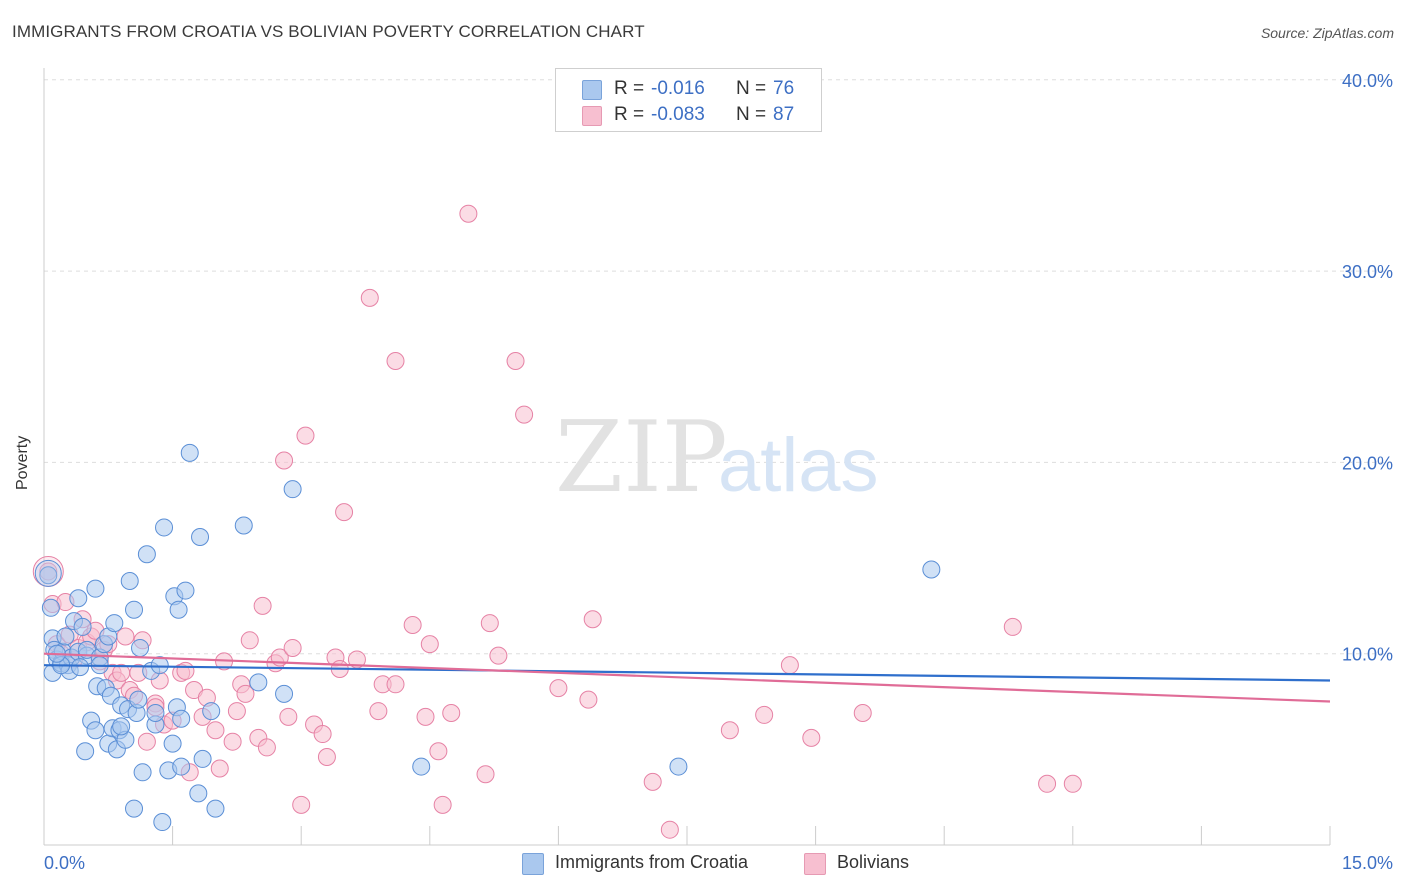 The width and height of the screenshot is (1406, 892). I want to click on stats-legend: R = -0.016 N = 76 R = -0.083 N = 87, so click(688, 100).